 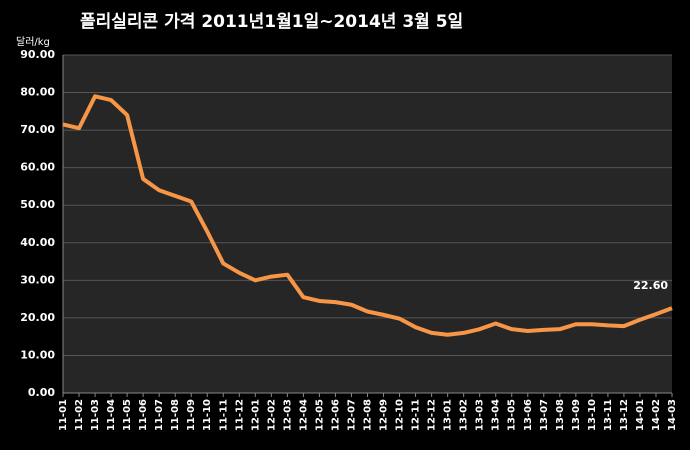 I want to click on x-tick-label: 13-07, so click(x=544, y=415).